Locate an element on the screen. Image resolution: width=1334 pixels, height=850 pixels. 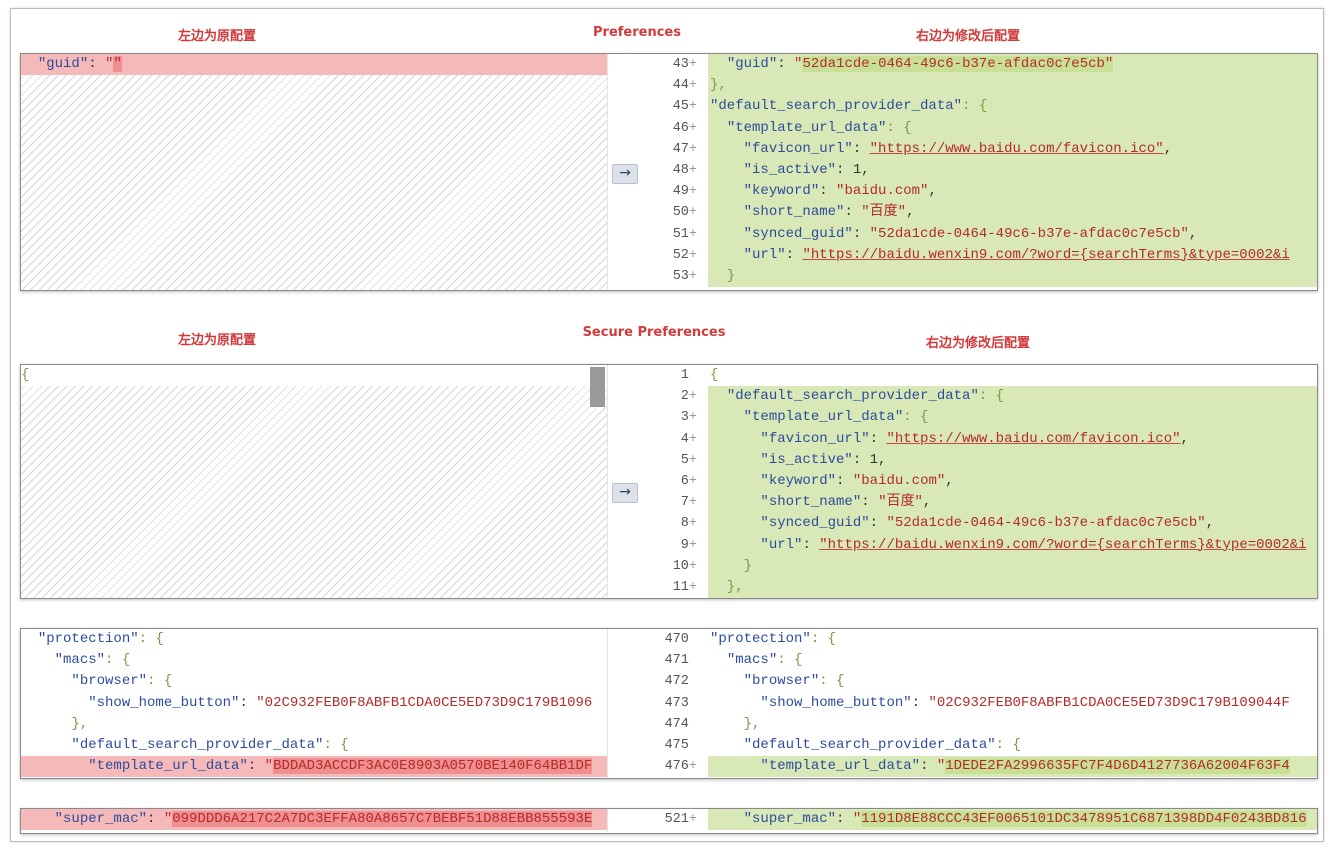
json-value: "52da1cde-0464-49c6-b37e-afdac0c7e5cb" is located at coordinates (1029, 233).